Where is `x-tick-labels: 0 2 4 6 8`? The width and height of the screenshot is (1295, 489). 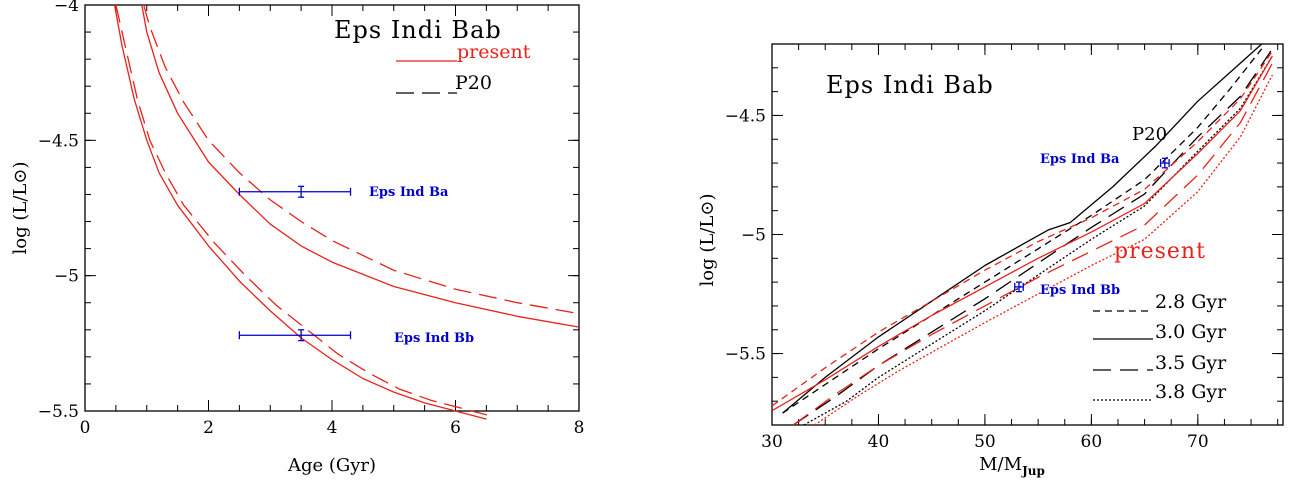
x-tick-labels: 0 2 4 6 8 is located at coordinates (332, 428).